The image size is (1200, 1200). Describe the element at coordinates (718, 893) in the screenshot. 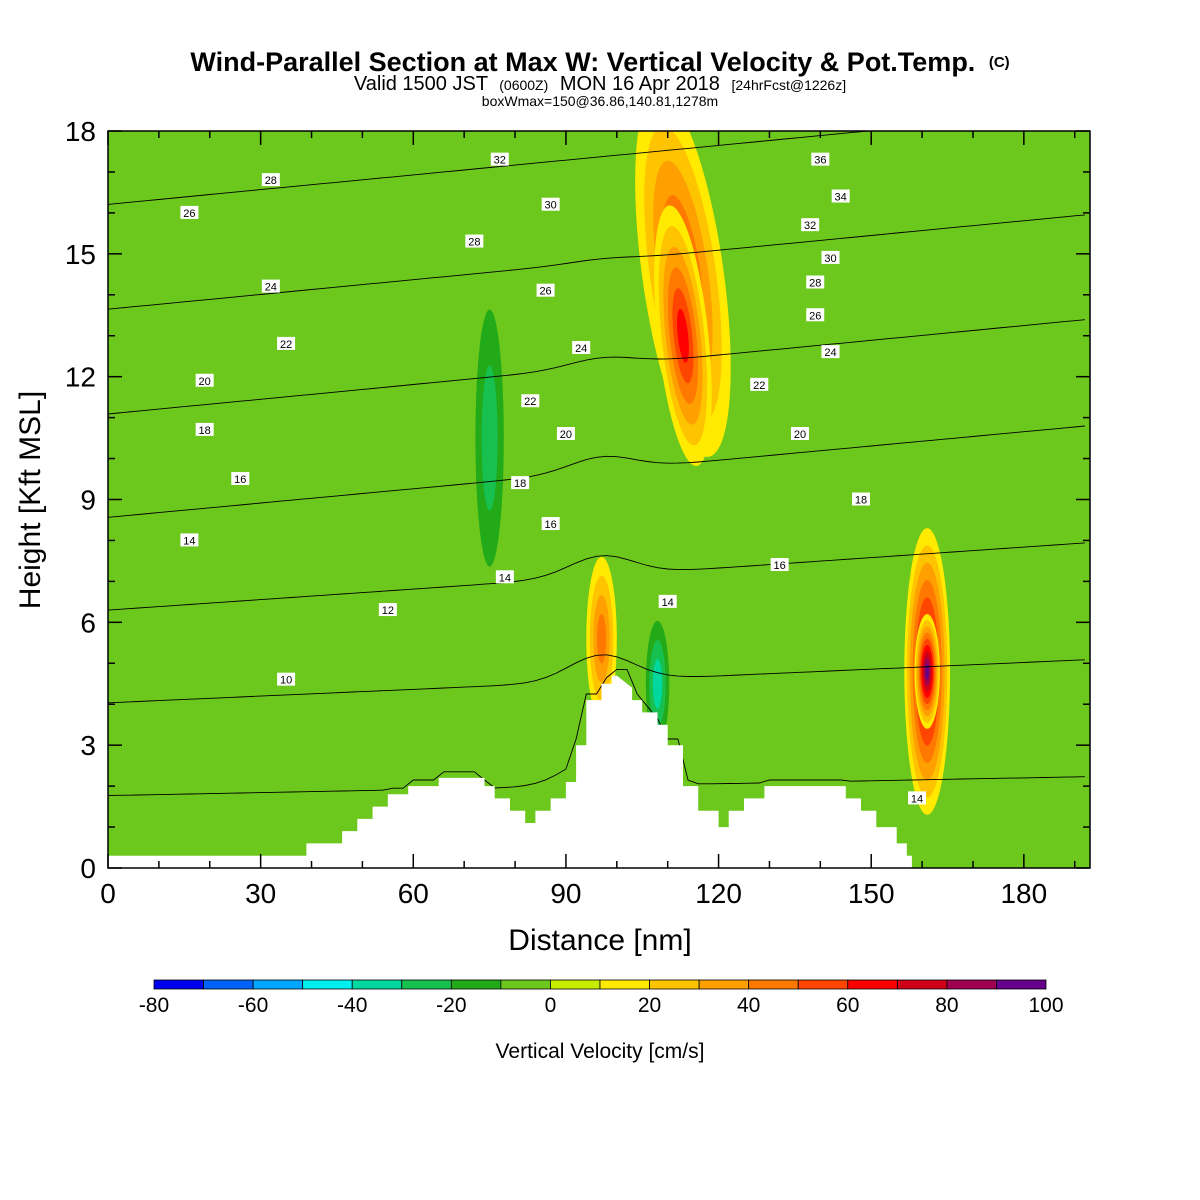

I see `x-tick-label: 120` at that location.